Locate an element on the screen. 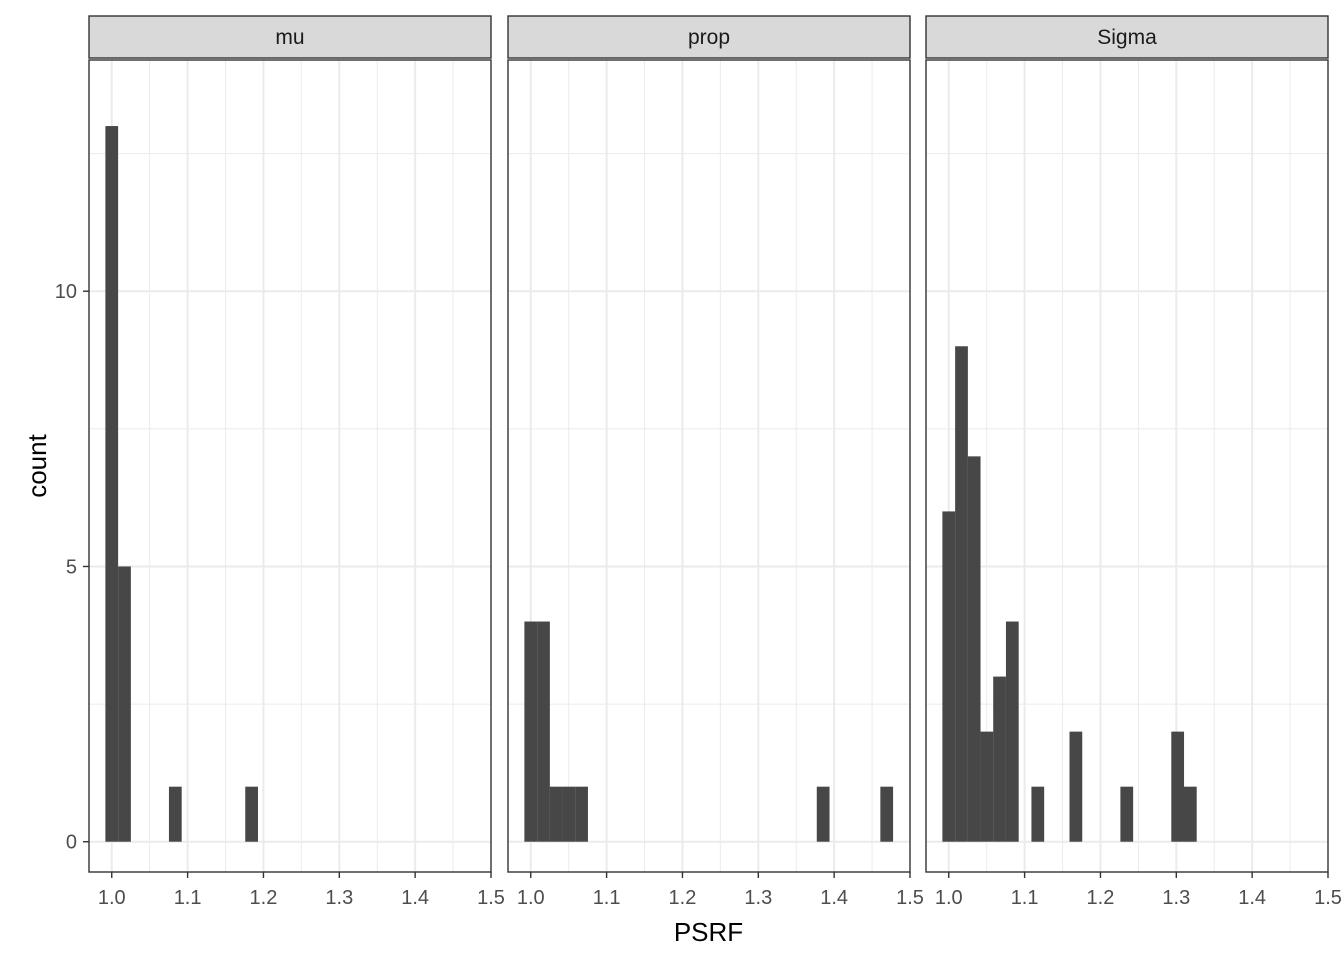 The width and height of the screenshot is (1344, 960). facet-strip-label: mu is located at coordinates (289, 37).